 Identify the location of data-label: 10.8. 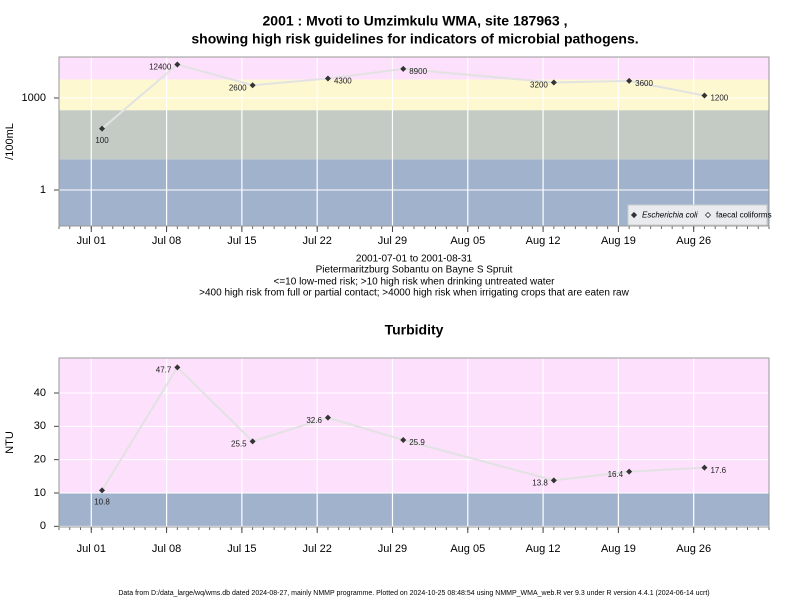
(102, 501).